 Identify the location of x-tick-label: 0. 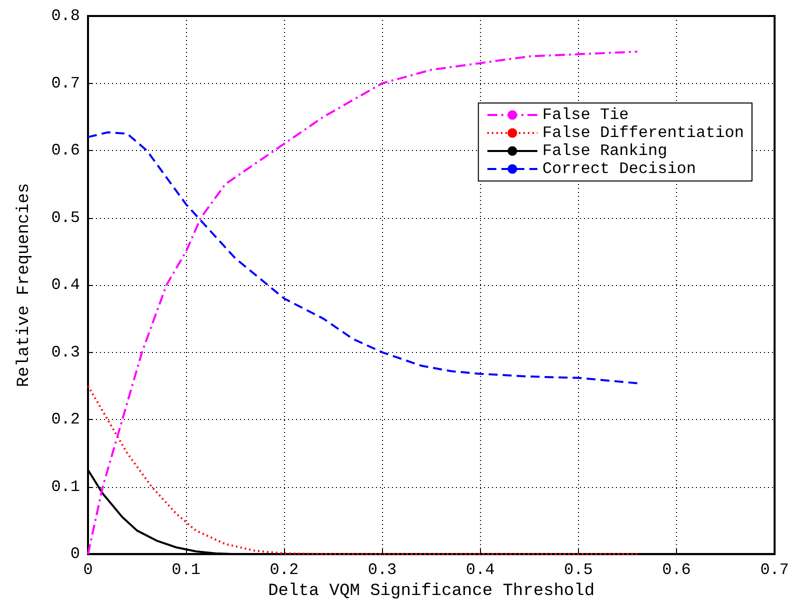
(88, 570).